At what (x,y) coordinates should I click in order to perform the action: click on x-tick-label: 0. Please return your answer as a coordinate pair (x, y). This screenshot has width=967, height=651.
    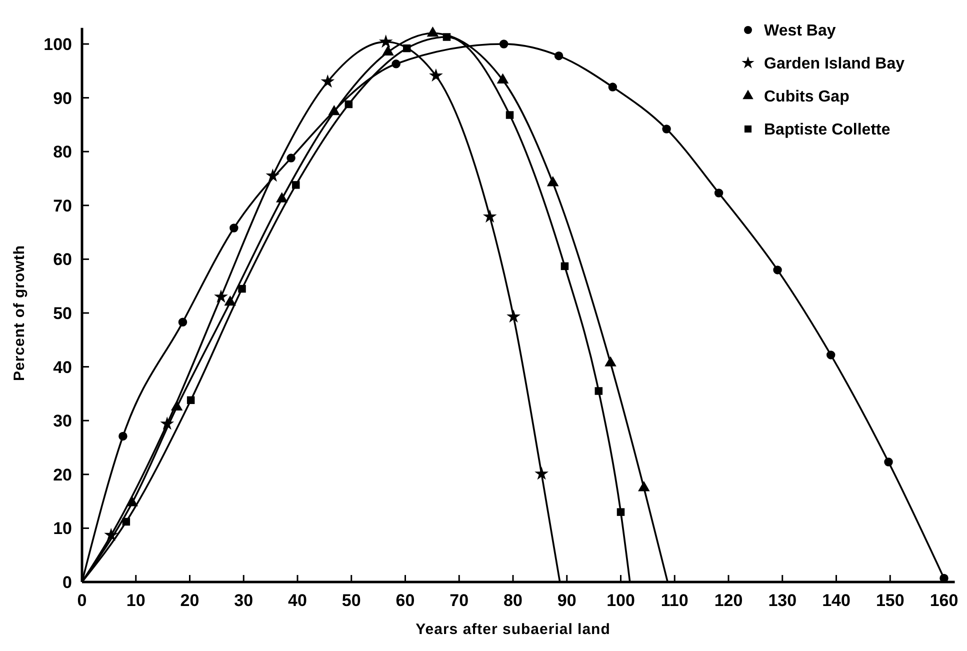
    Looking at the image, I should click on (82, 600).